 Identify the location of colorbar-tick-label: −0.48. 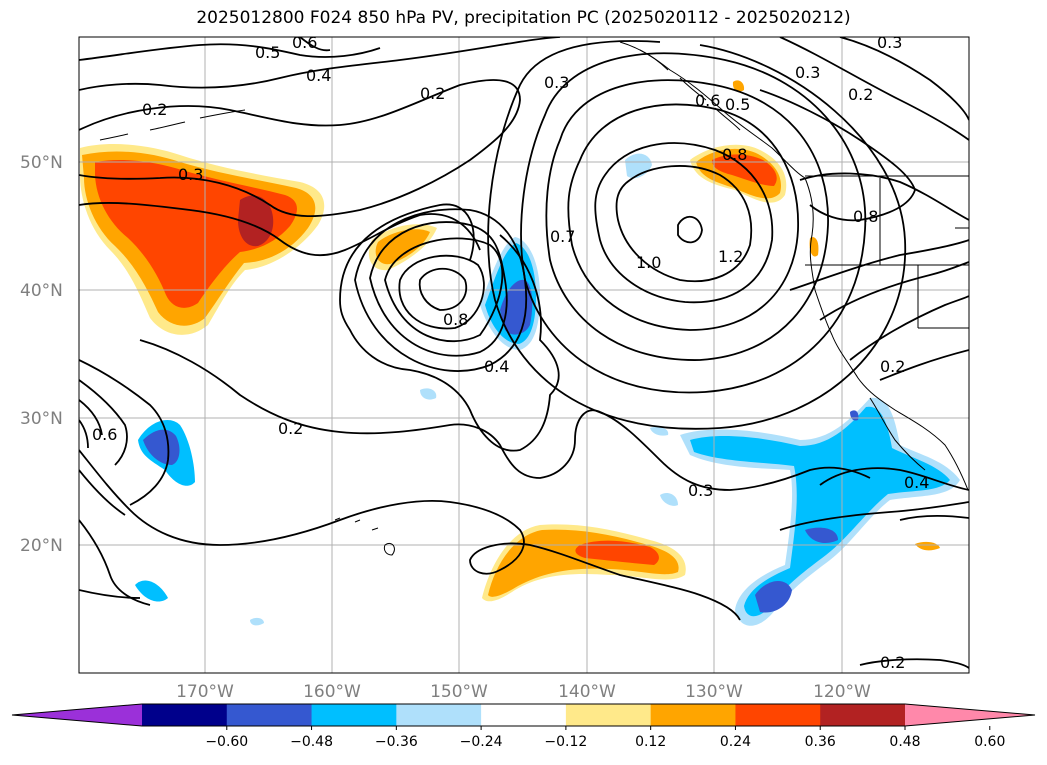
(311, 742).